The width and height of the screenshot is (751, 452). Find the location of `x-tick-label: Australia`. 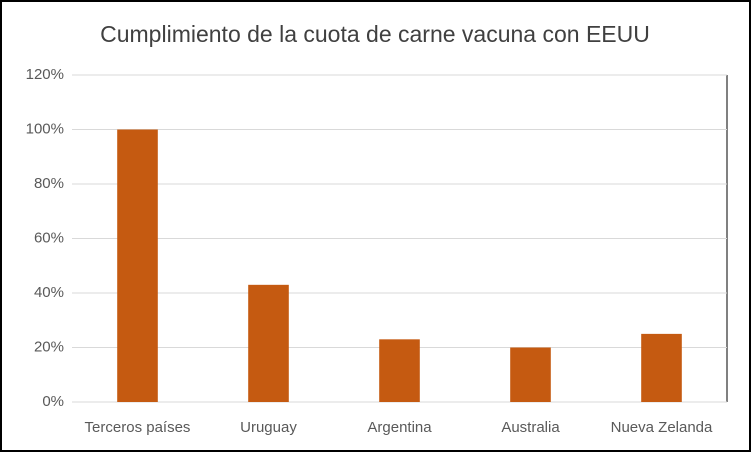

x-tick-label: Australia is located at coordinates (530, 427).